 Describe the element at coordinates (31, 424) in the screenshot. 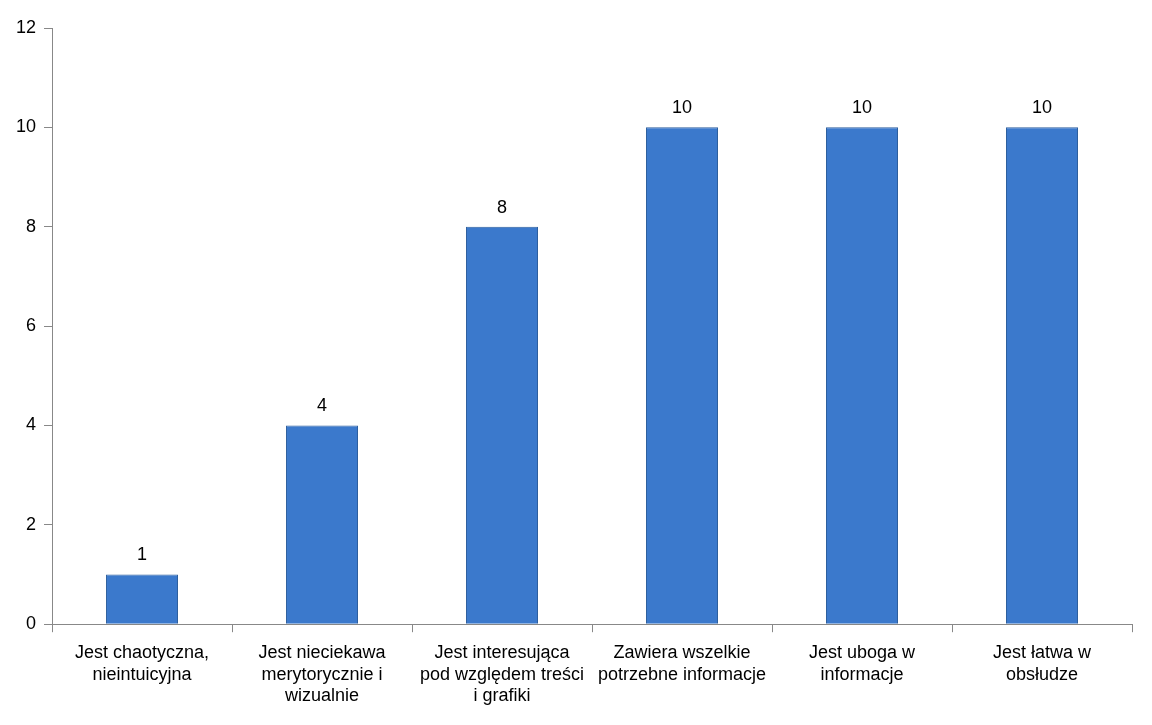

I see `y-tick-label: 4` at that location.